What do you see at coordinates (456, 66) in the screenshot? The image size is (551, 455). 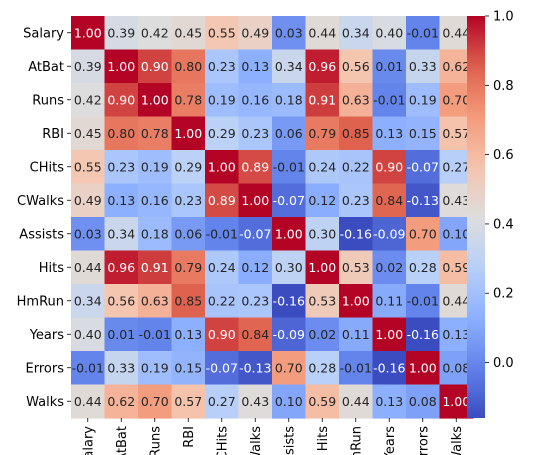 I see `cell-value-label: 0.62` at bounding box center [456, 66].